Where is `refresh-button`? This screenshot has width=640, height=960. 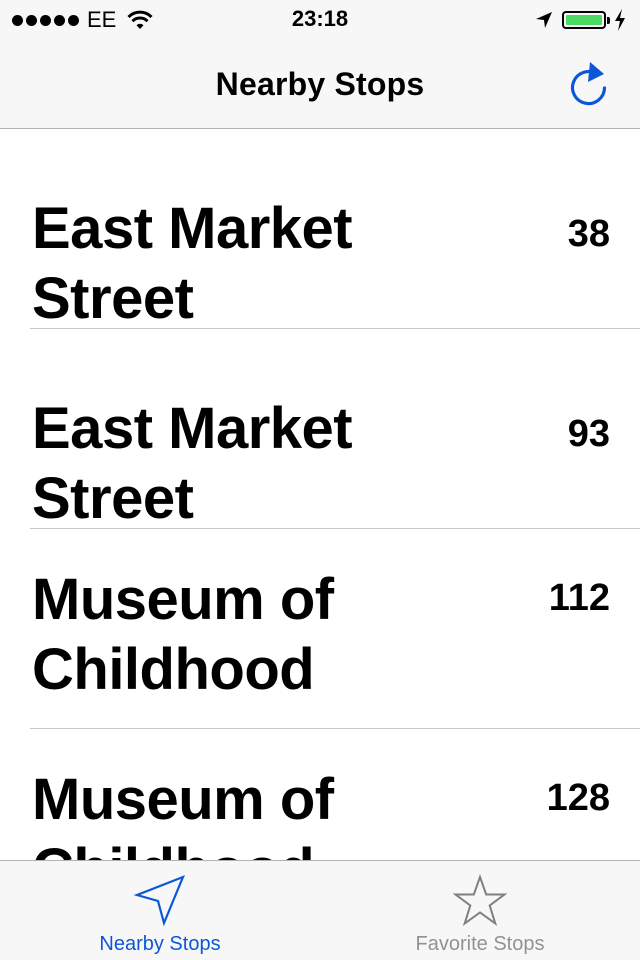 refresh-button is located at coordinates (589, 84).